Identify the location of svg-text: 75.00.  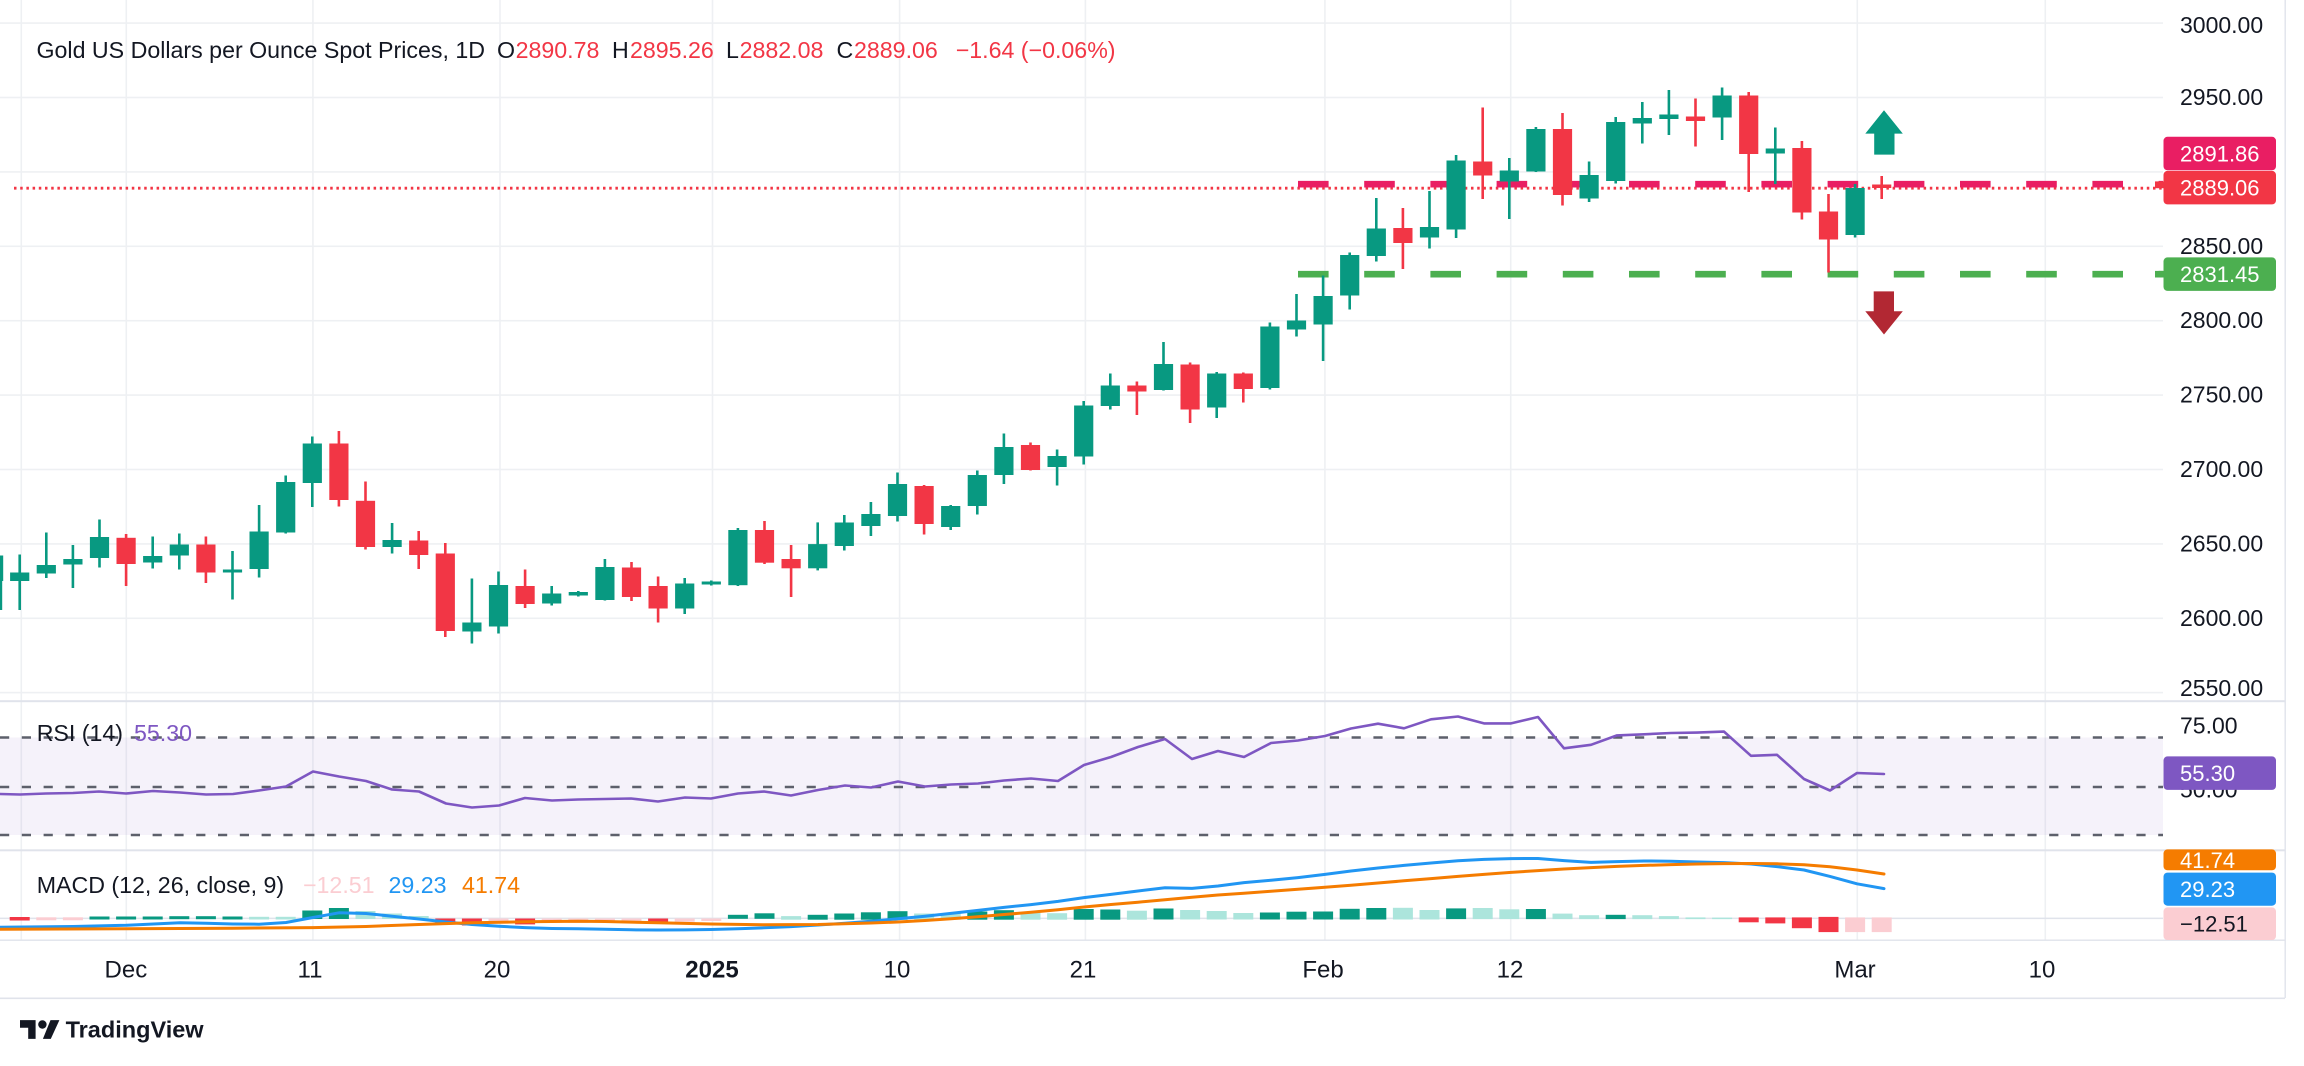
(2209, 726).